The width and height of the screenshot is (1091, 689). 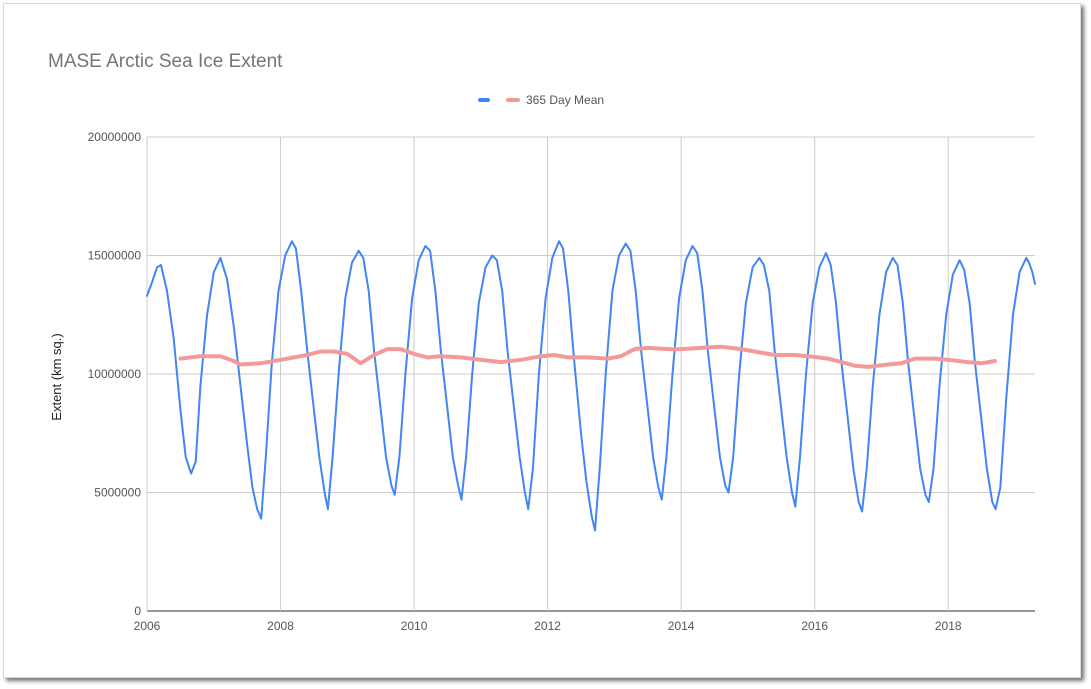 I want to click on x-tick-label: 2010, so click(x=414, y=626).